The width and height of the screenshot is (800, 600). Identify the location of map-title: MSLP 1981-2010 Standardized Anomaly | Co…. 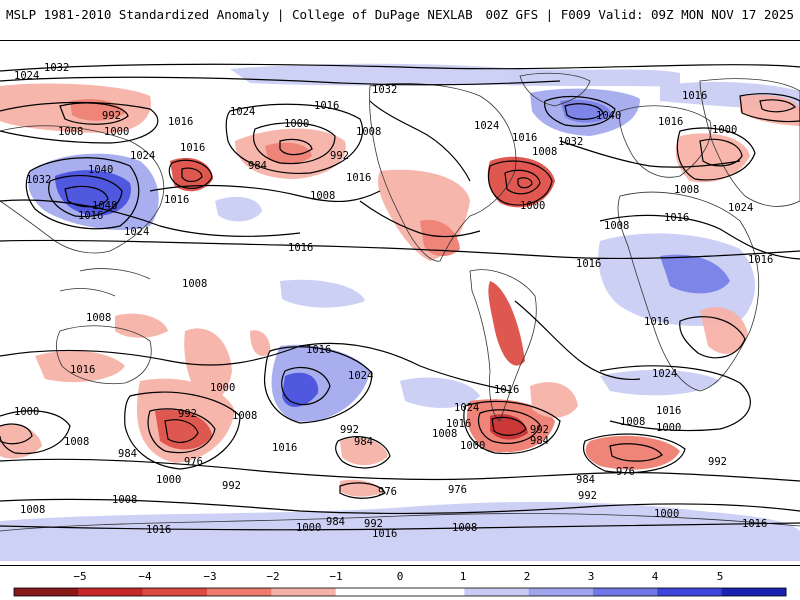
(239, 14).